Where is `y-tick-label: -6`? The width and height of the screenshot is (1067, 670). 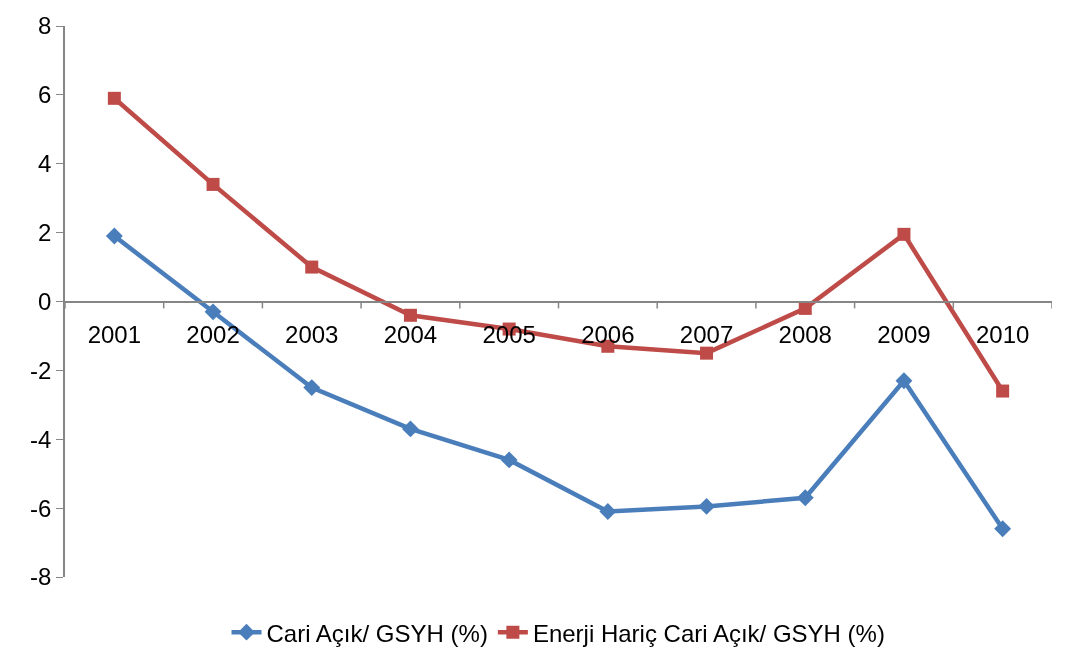 y-tick-label: -6 is located at coordinates (41, 508).